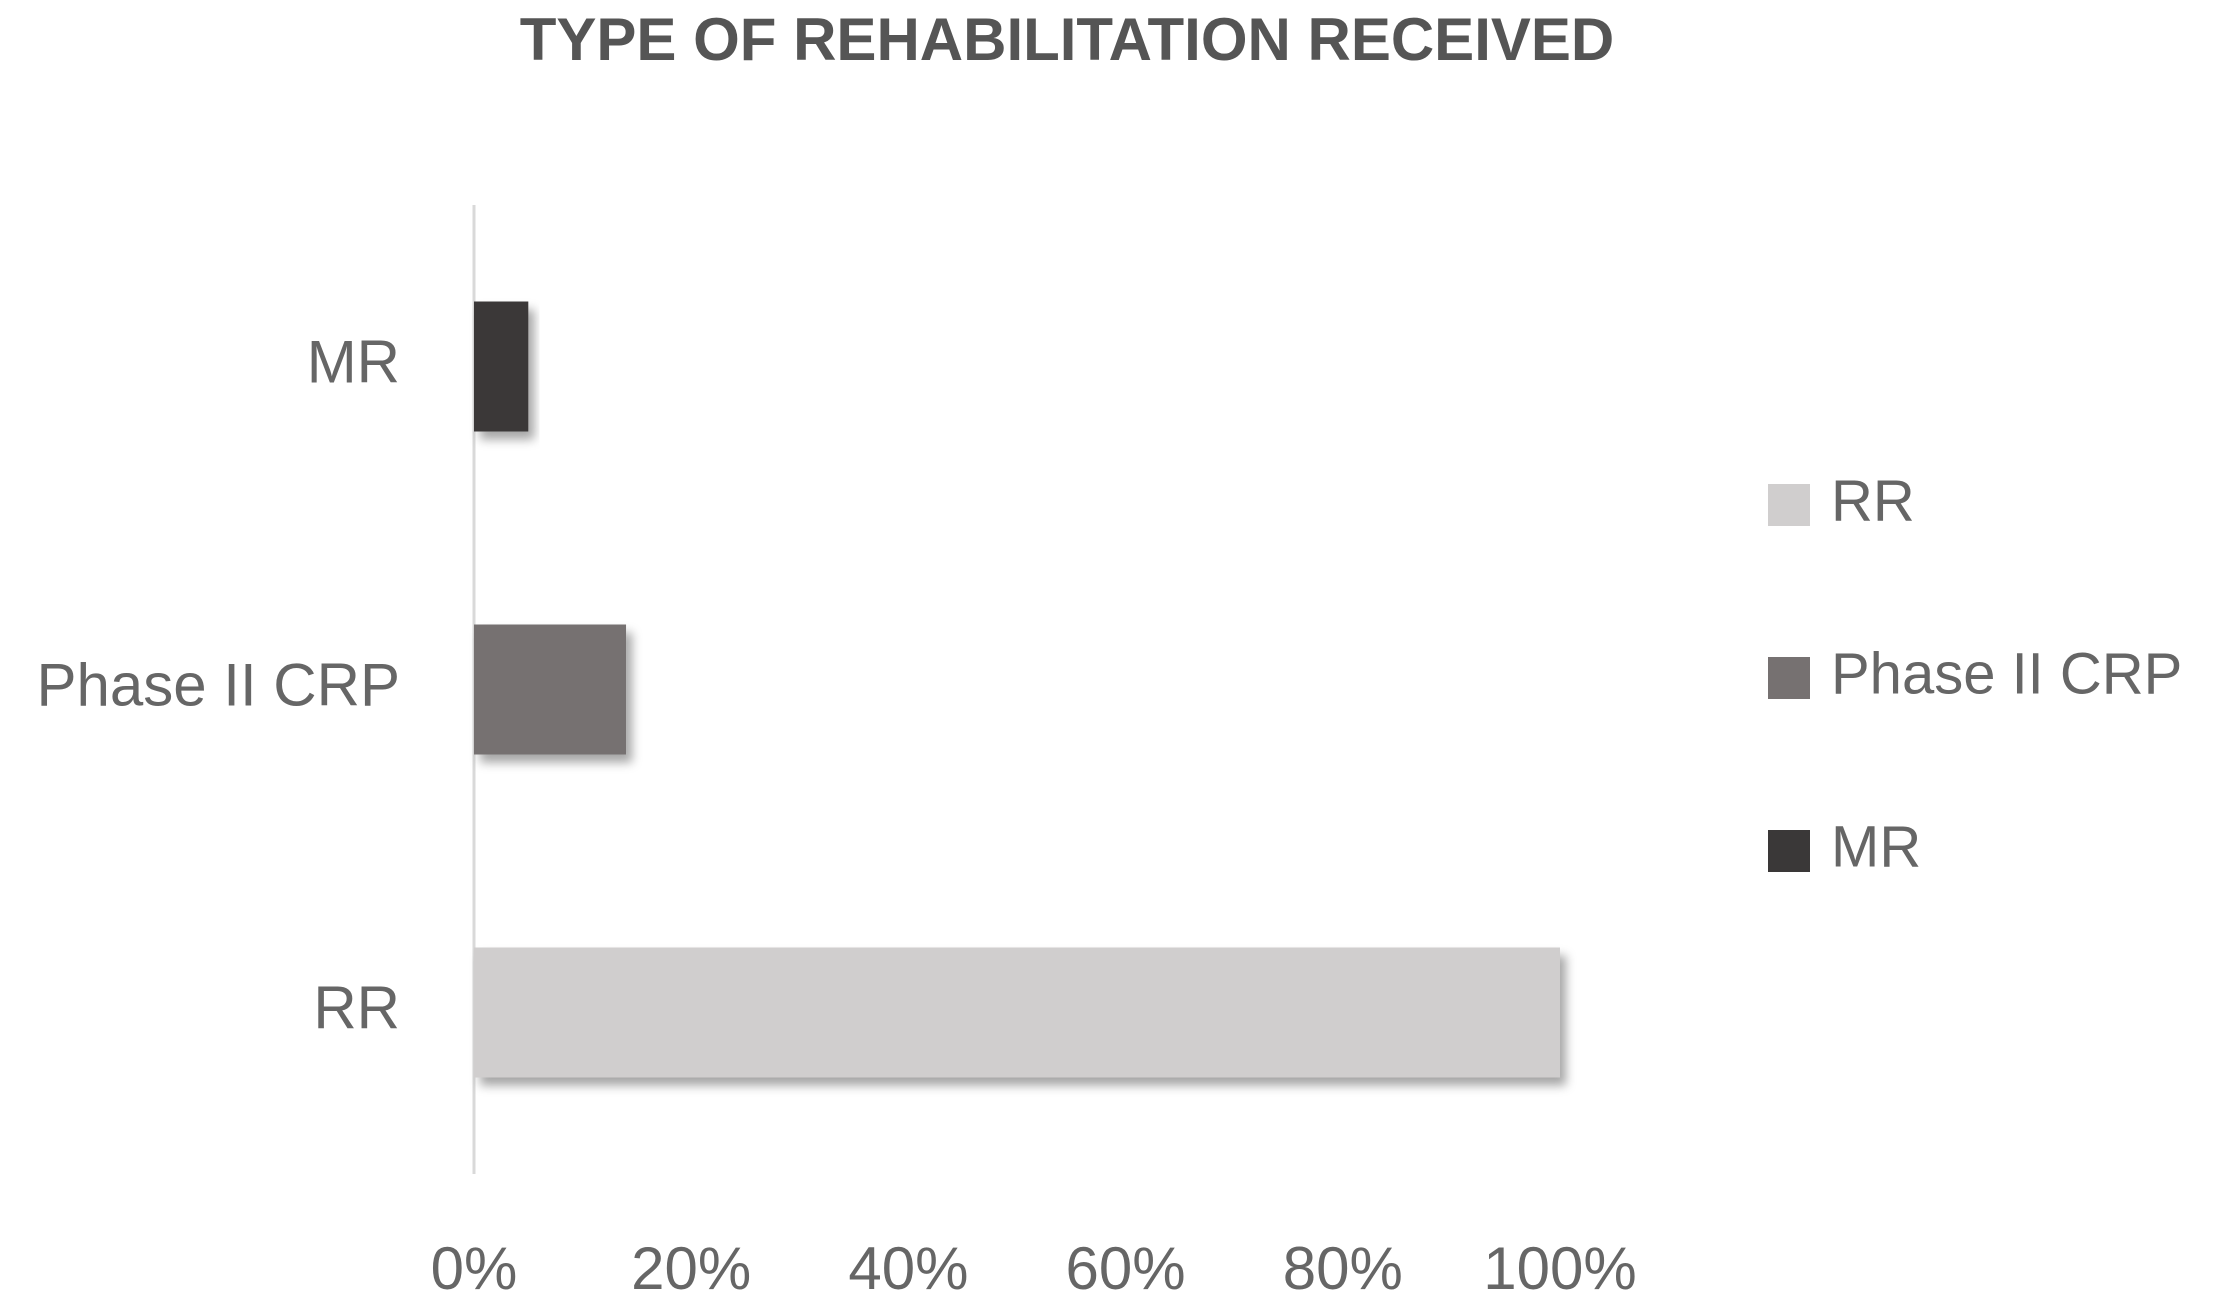 The height and width of the screenshot is (1313, 2217). What do you see at coordinates (356, 1007) in the screenshot?
I see `y-tick-label: RR` at bounding box center [356, 1007].